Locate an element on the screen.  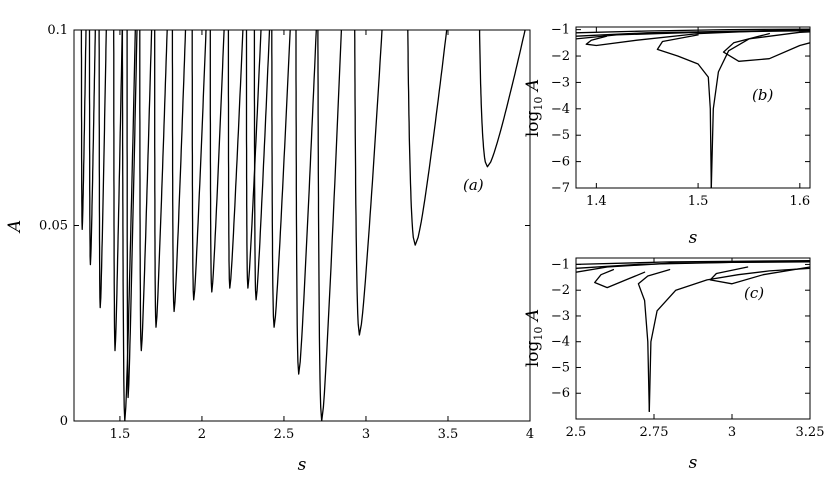
x-tick: 4 is located at coordinates (530, 236).